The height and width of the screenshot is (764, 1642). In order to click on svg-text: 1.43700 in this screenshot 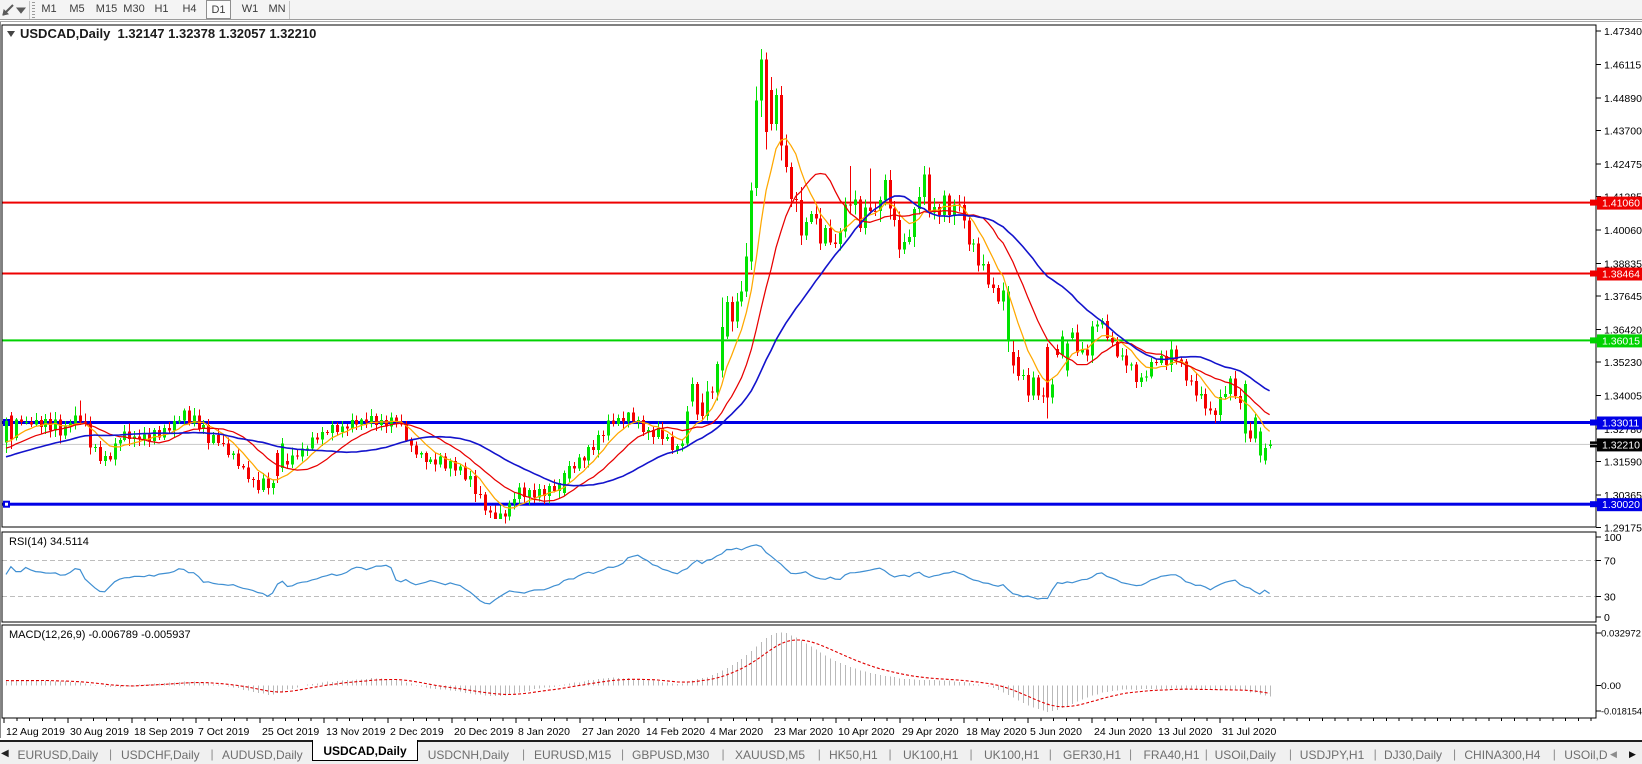, I will do `click(1623, 132)`.